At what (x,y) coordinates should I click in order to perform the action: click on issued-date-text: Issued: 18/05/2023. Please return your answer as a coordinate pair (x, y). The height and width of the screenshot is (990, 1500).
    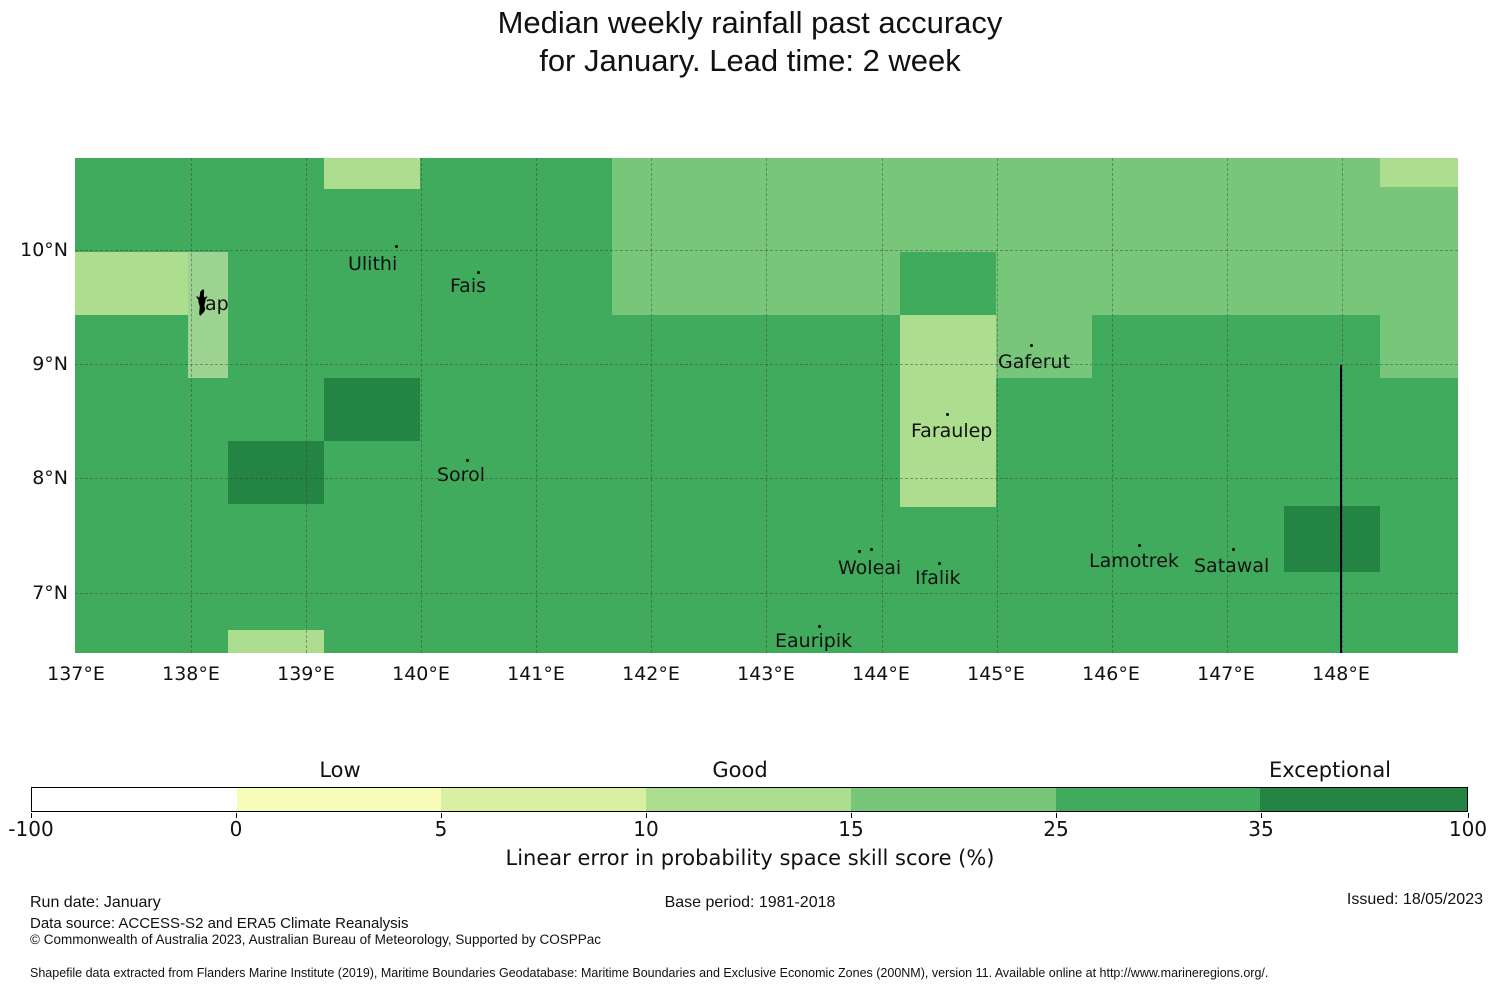
    Looking at the image, I should click on (1414, 899).